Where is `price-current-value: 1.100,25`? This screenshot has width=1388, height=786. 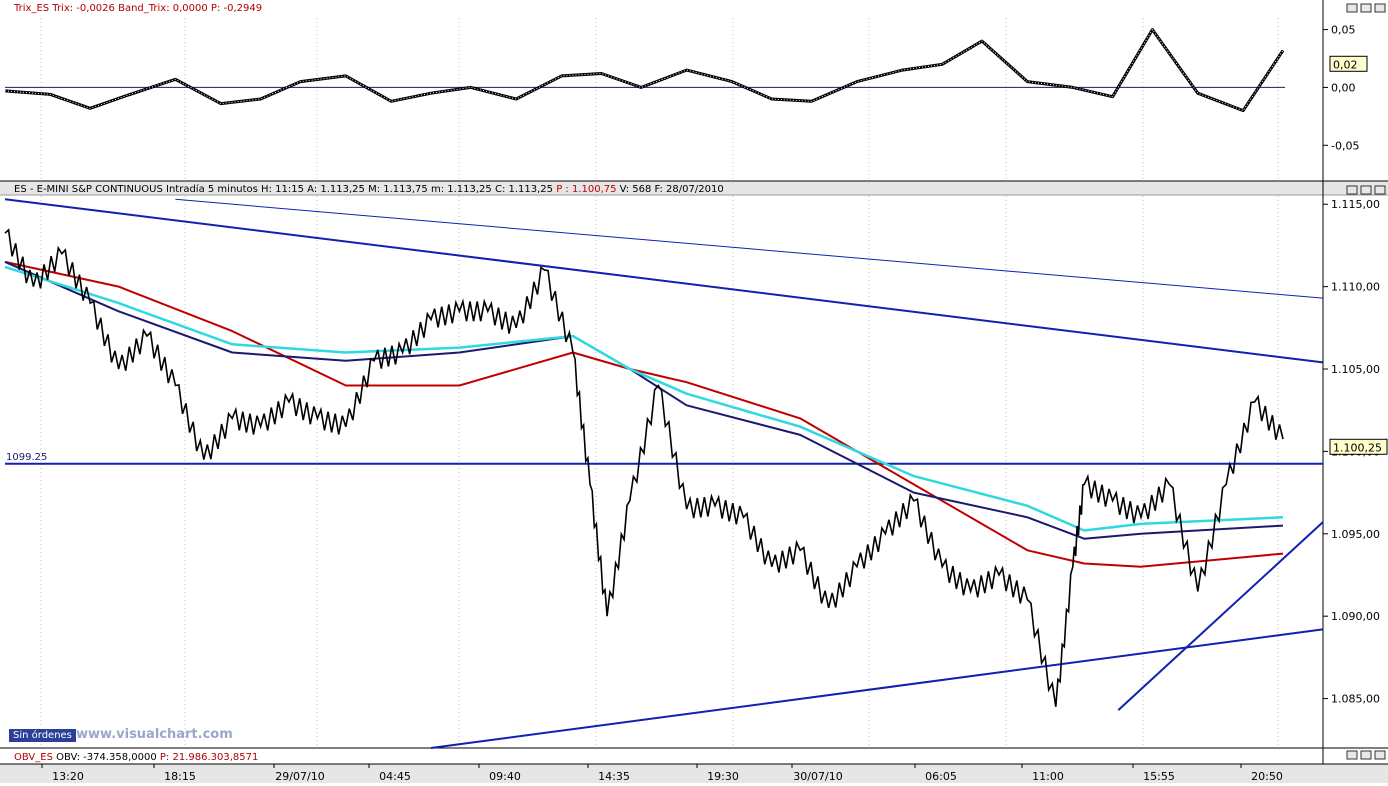
price-current-value: 1.100,25 is located at coordinates (1357, 447).